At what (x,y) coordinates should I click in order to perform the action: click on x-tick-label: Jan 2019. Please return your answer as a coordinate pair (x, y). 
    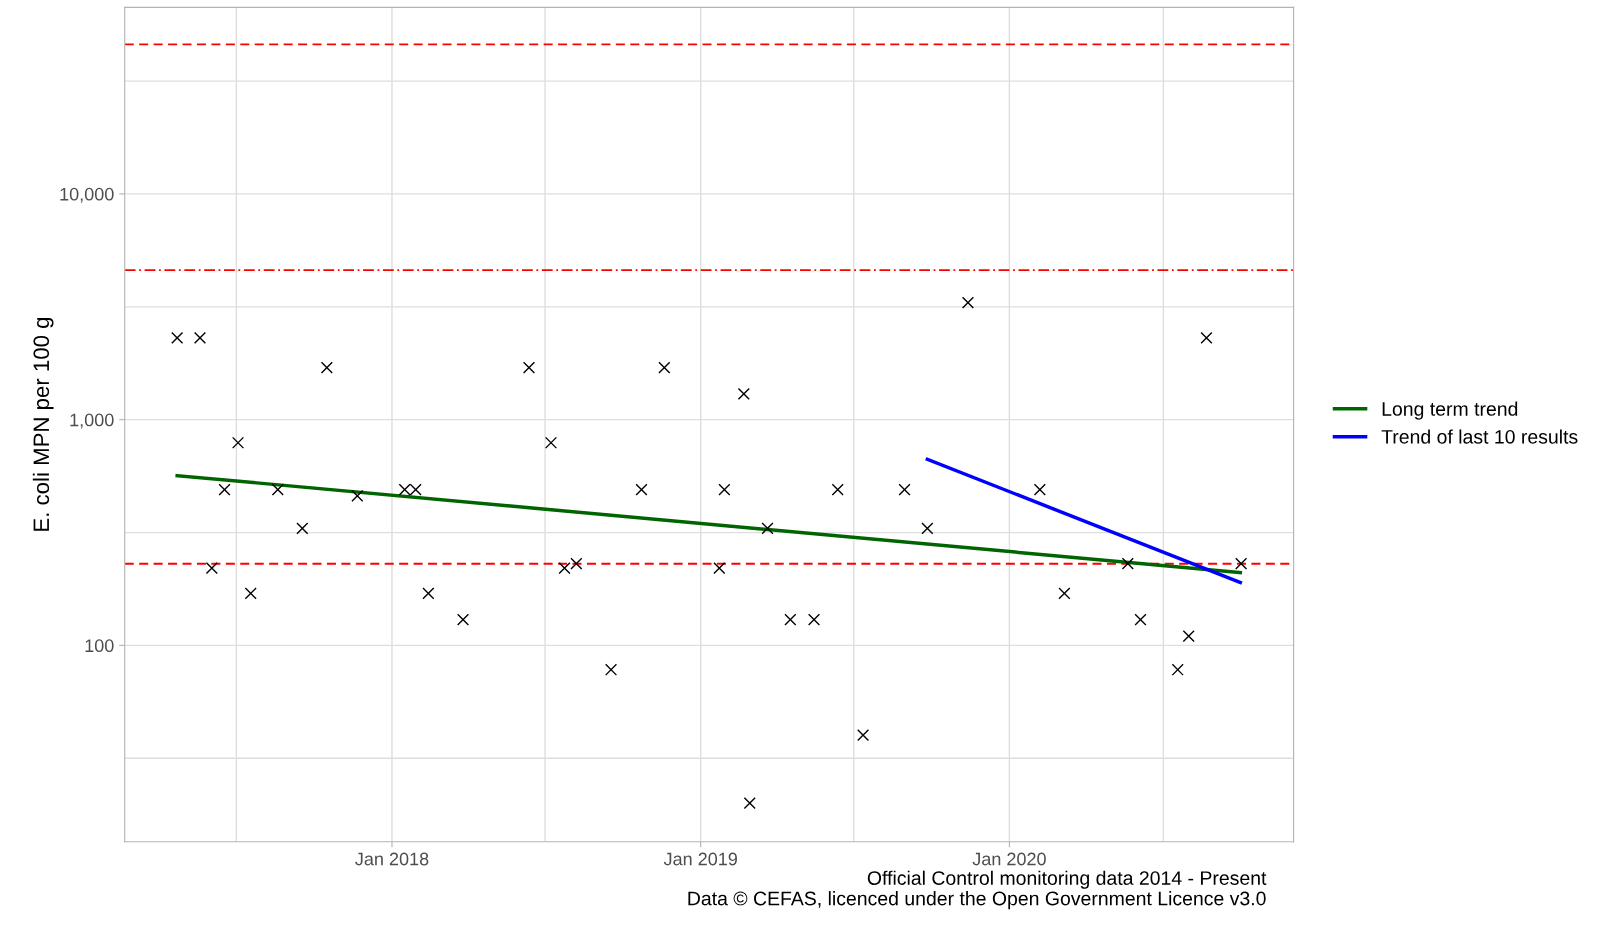
    Looking at the image, I should click on (700, 859).